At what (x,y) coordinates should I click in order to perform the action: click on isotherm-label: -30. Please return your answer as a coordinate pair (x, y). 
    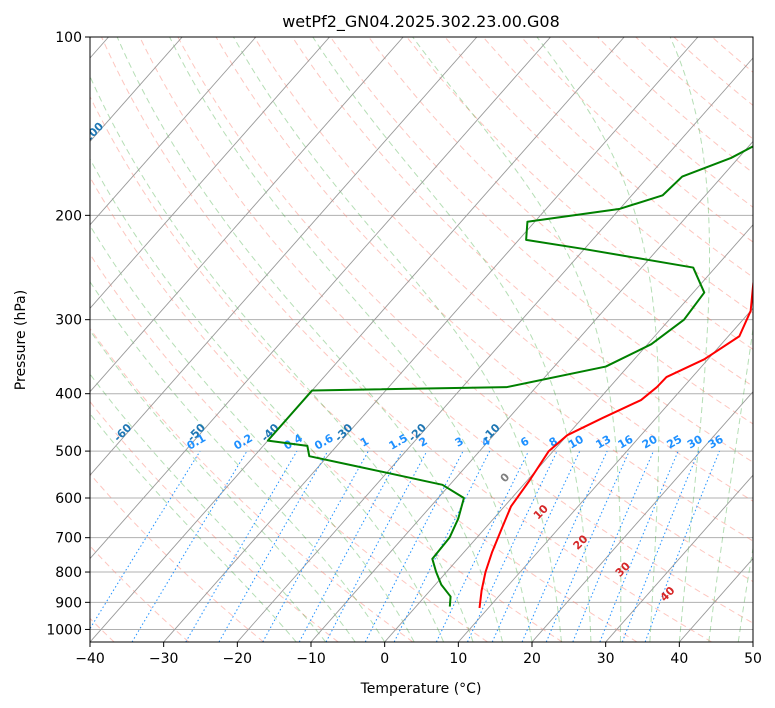
    Looking at the image, I should click on (343, 432).